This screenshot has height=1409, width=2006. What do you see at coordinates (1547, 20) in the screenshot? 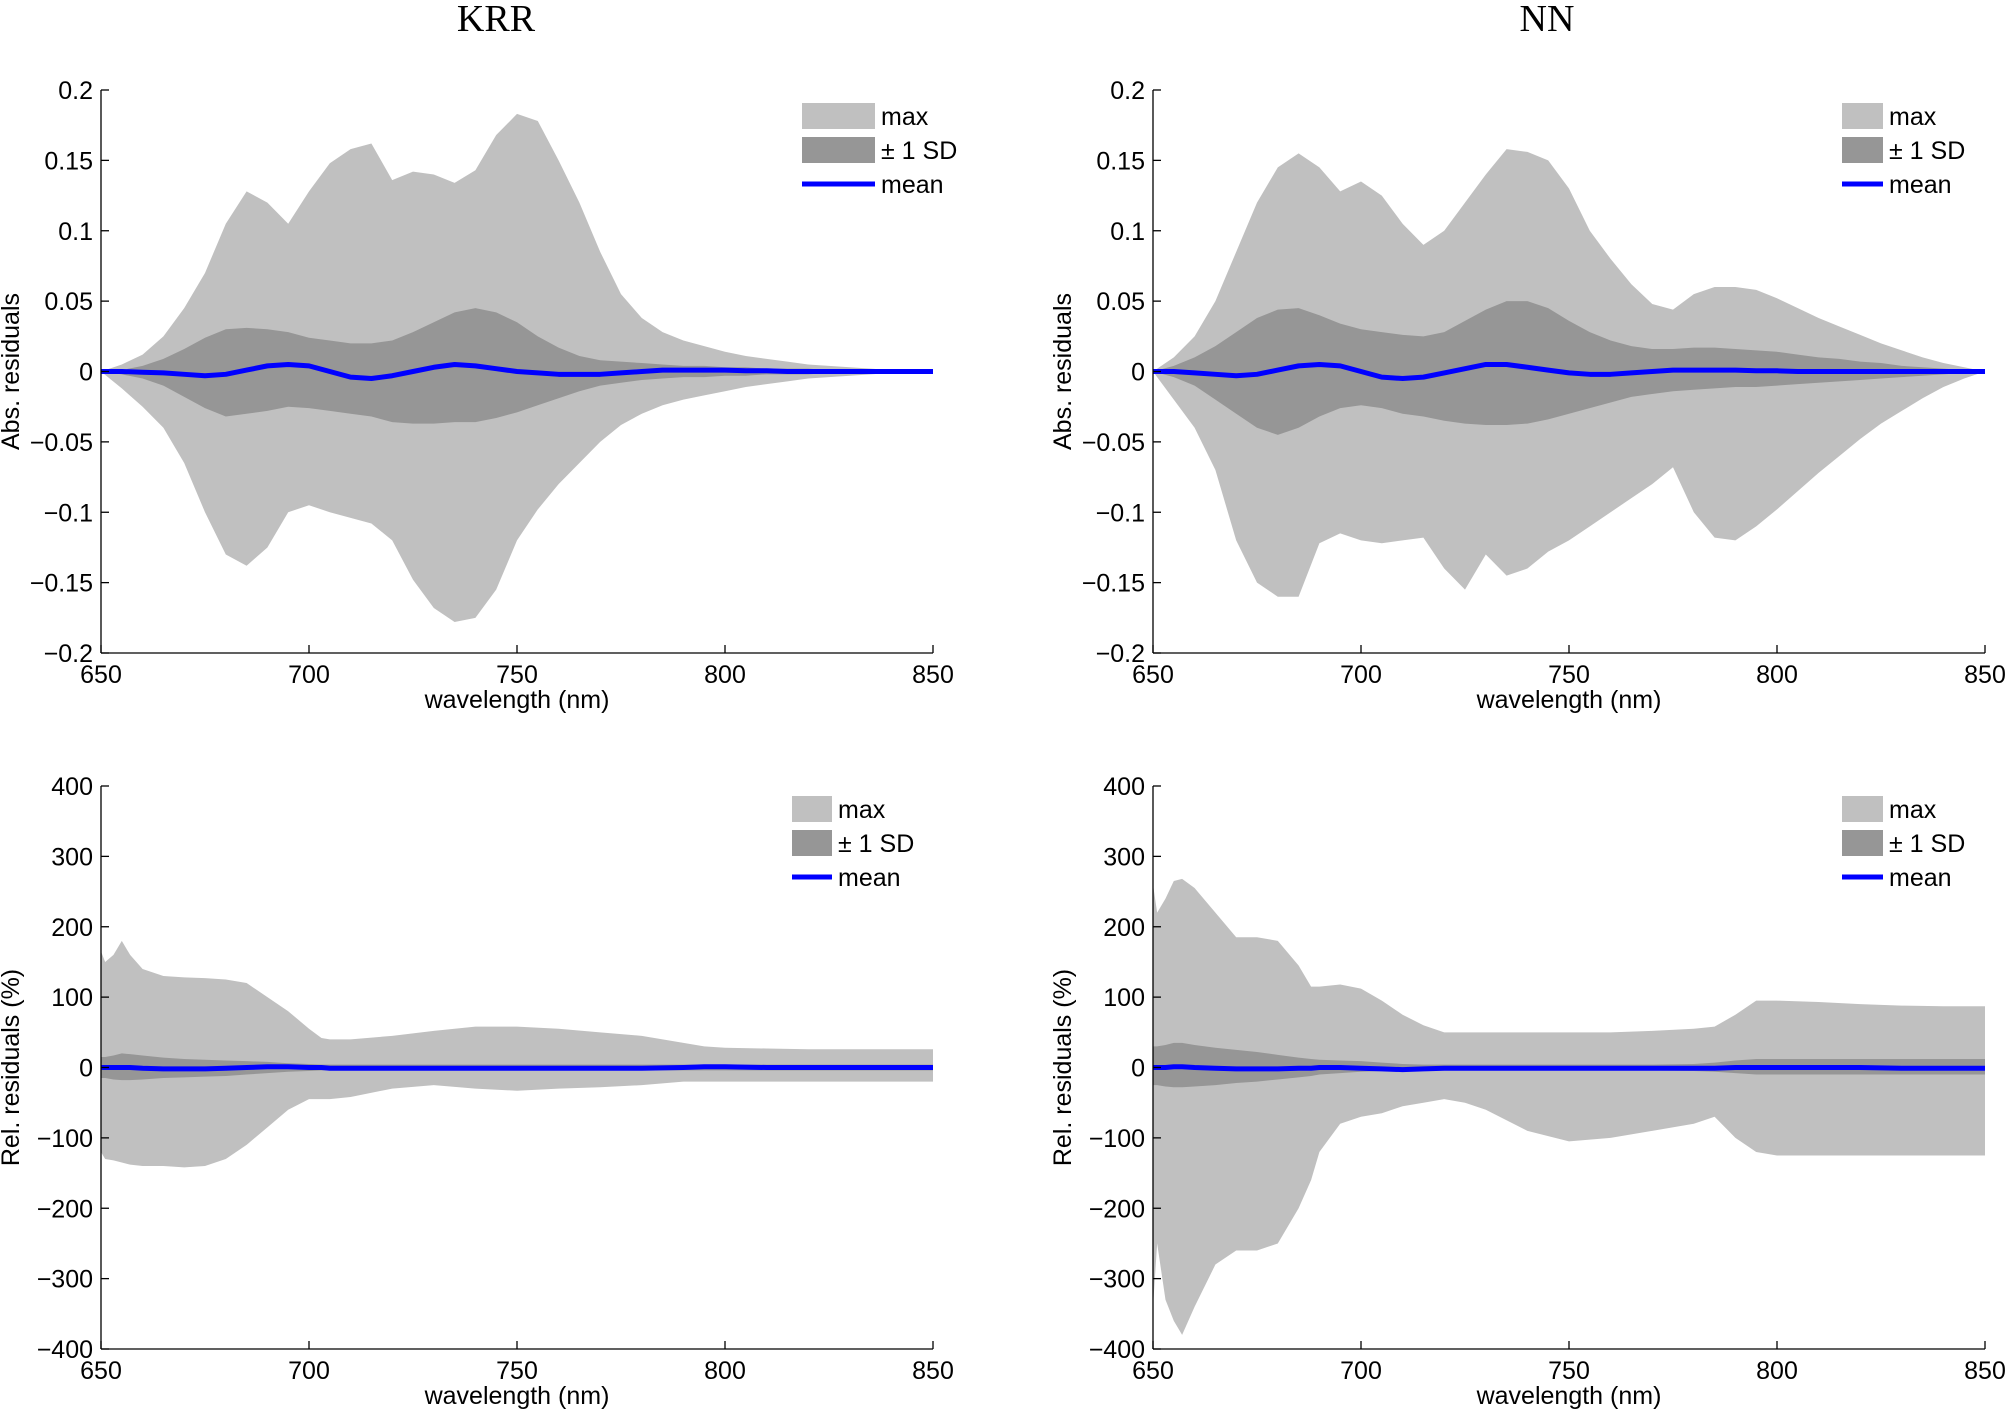
I see `column-title-nn: NN` at bounding box center [1547, 20].